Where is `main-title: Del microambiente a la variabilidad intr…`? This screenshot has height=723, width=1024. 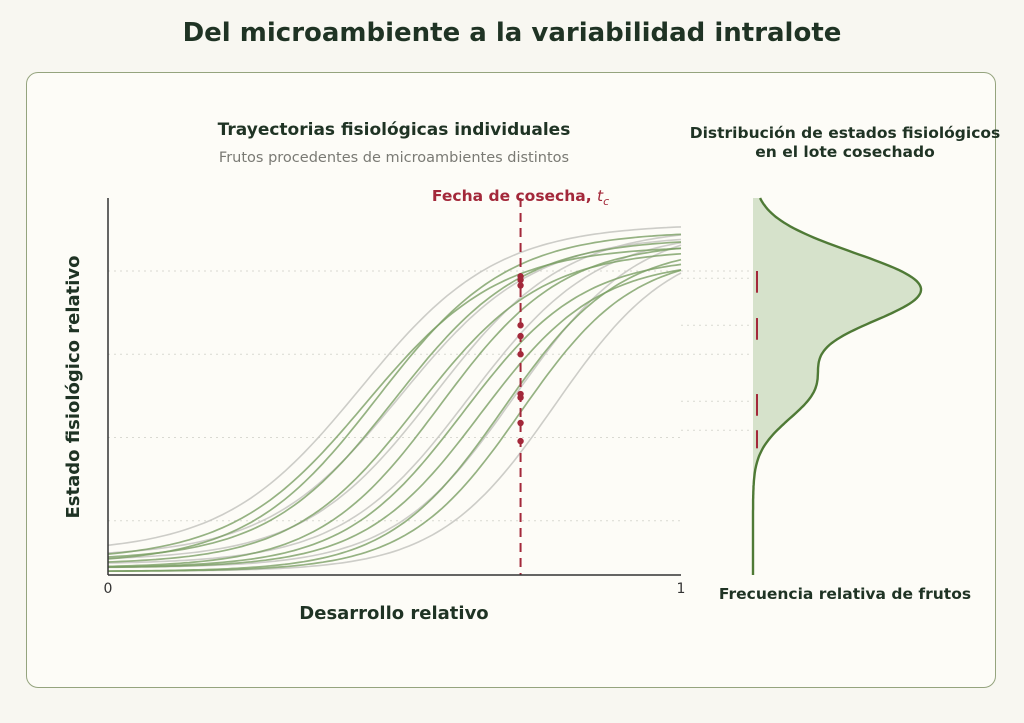
main-title: Del microambiente a la variabilidad intr… is located at coordinates (512, 33).